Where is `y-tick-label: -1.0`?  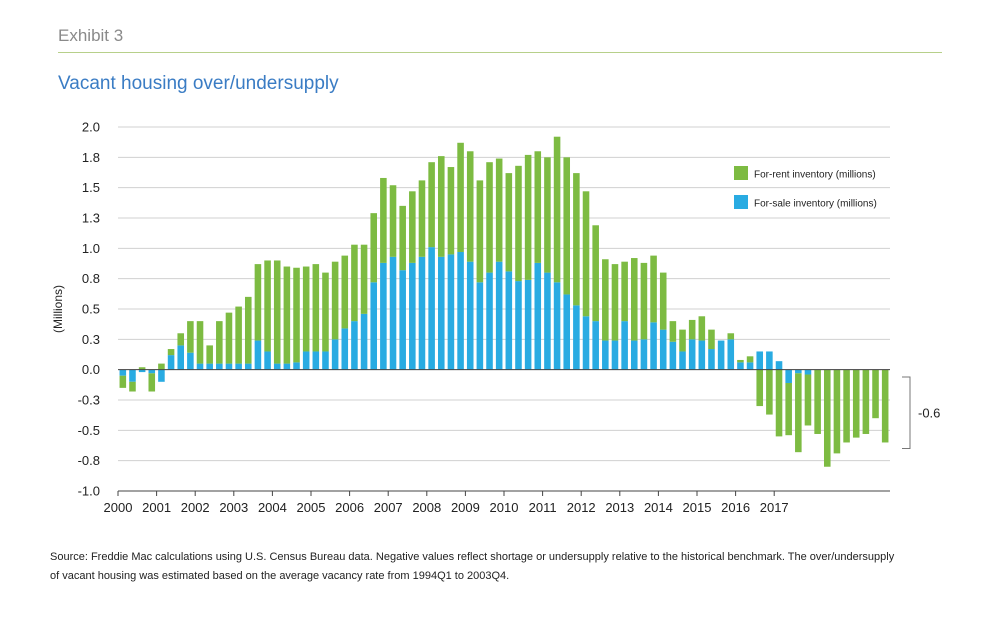
y-tick-label: -1.0 is located at coordinates (89, 491).